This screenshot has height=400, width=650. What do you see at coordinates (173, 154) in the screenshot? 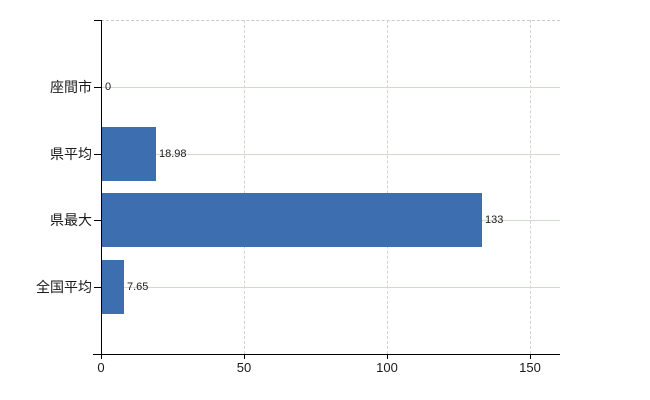
I see `bar-value-label: 18.98` at bounding box center [173, 154].